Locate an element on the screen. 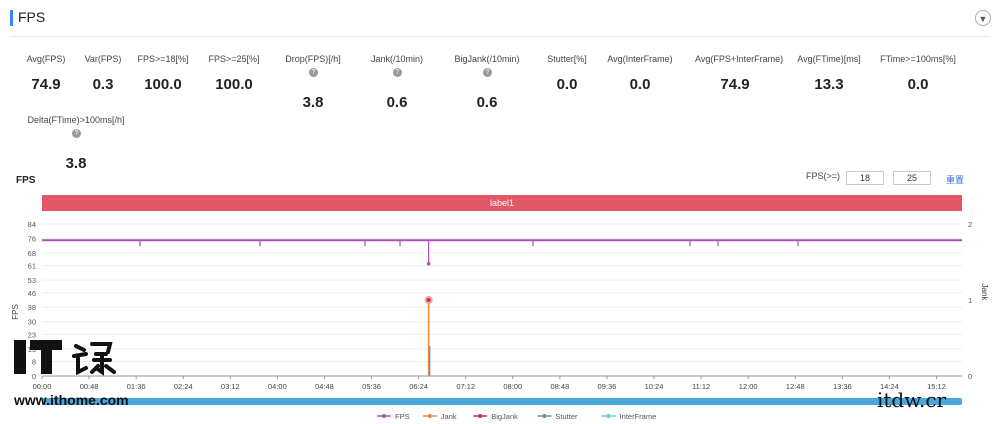  x-tick-label: 12:00 is located at coordinates (748, 386).